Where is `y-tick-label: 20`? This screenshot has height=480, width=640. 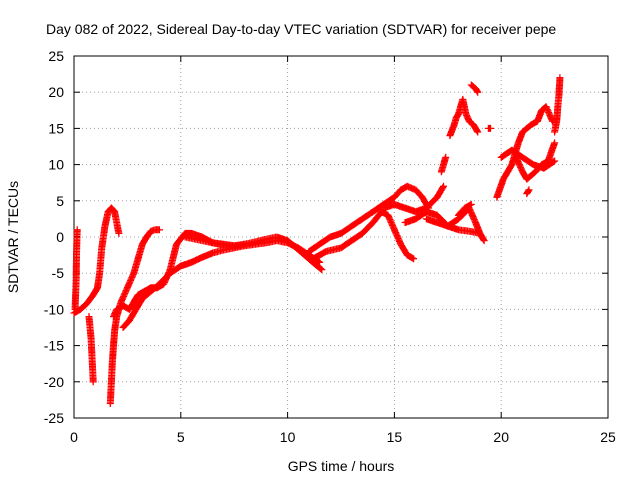 y-tick-label: 20 is located at coordinates (56, 92).